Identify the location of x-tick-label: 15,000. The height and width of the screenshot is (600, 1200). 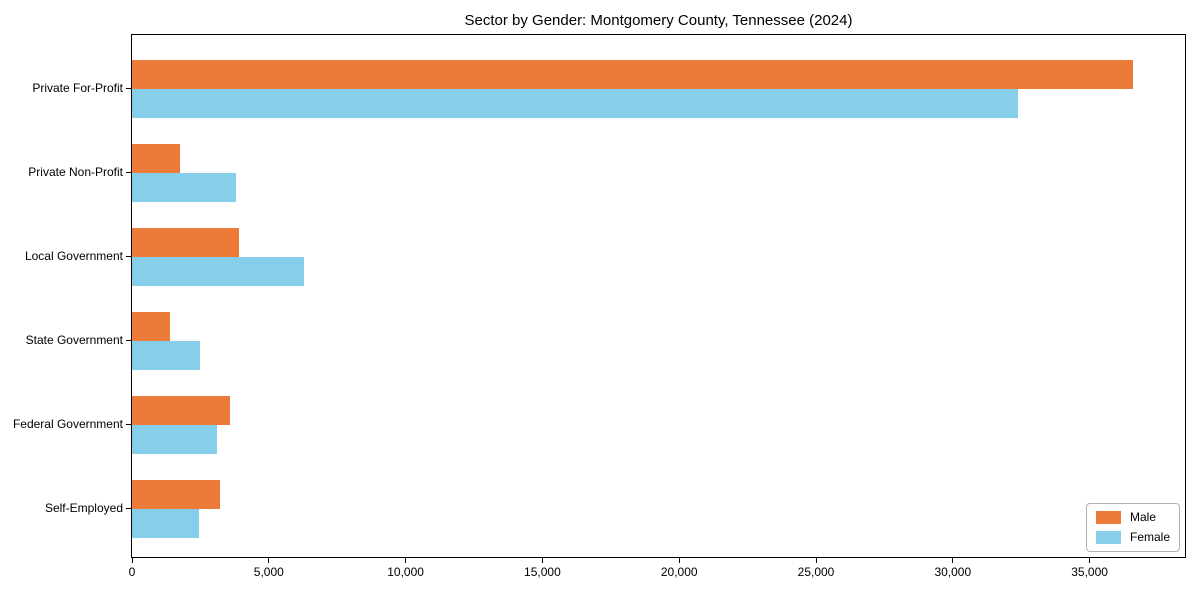
(542, 572).